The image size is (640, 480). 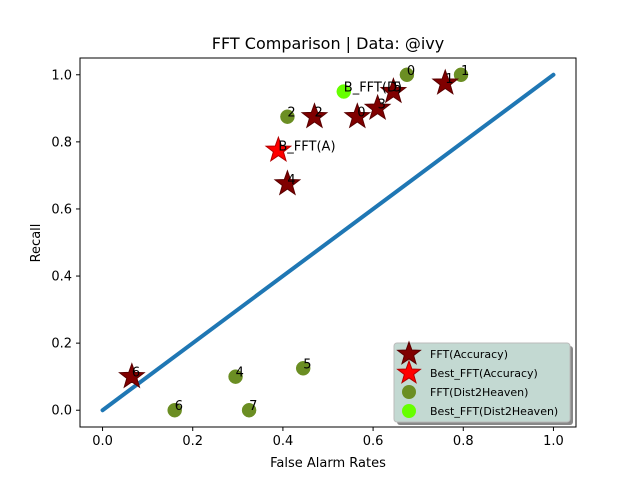 What do you see at coordinates (283, 441) in the screenshot?
I see `x-tick-label: 0.4` at bounding box center [283, 441].